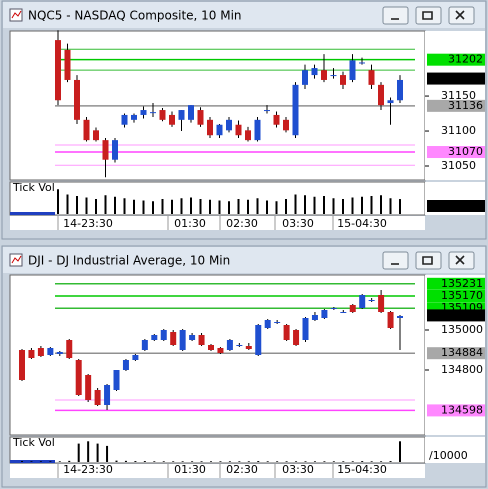 The width and height of the screenshot is (488, 489). What do you see at coordinates (458, 165) in the screenshot?
I see `y-tick-label: 31050` at bounding box center [458, 165].